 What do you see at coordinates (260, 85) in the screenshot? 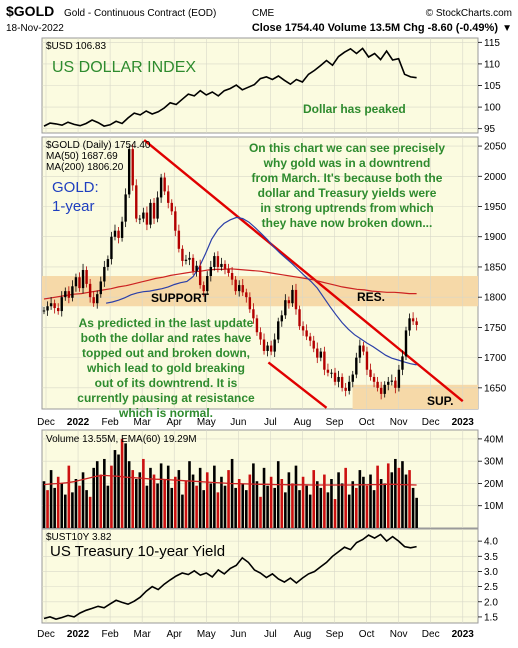
I see `usd-gridlines` at bounding box center [260, 85].